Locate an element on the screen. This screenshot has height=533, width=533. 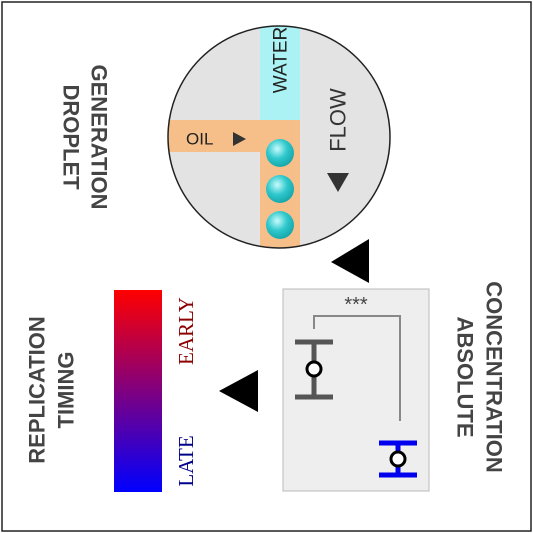
oil-label: OIL is located at coordinates (199, 139).